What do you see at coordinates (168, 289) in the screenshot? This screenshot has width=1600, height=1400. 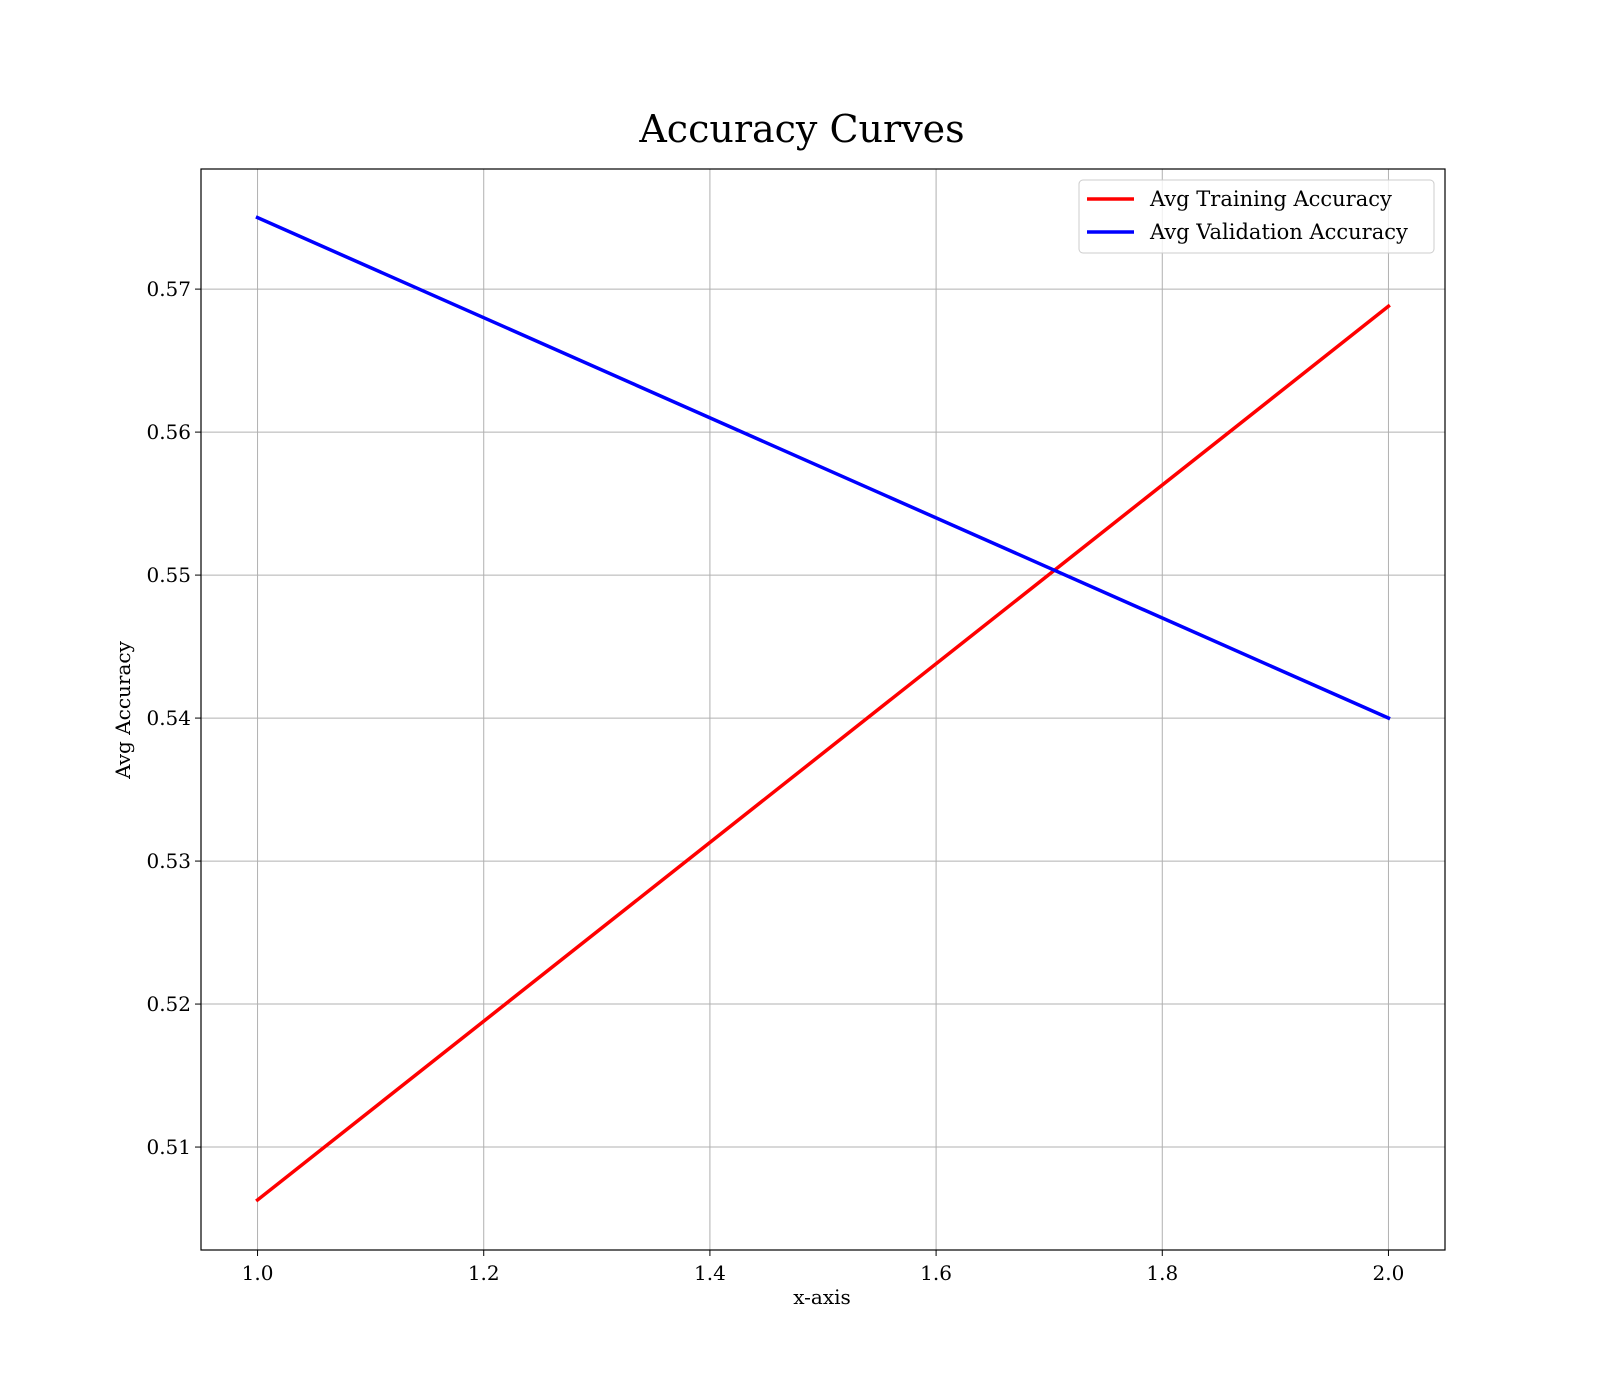 I see `y-tick-label: 0.57` at bounding box center [168, 289].